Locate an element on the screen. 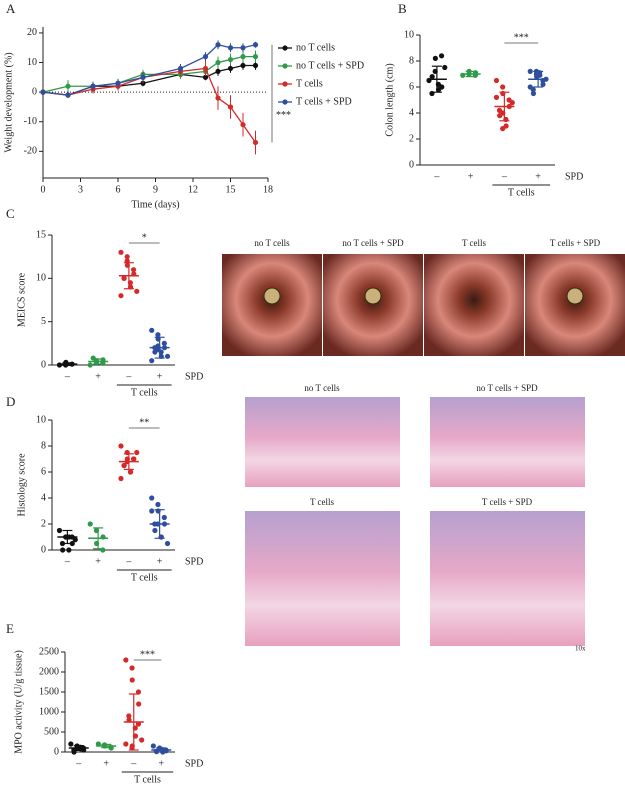 The image size is (625, 785). y-tick-label: 20 is located at coordinates (32, 32).